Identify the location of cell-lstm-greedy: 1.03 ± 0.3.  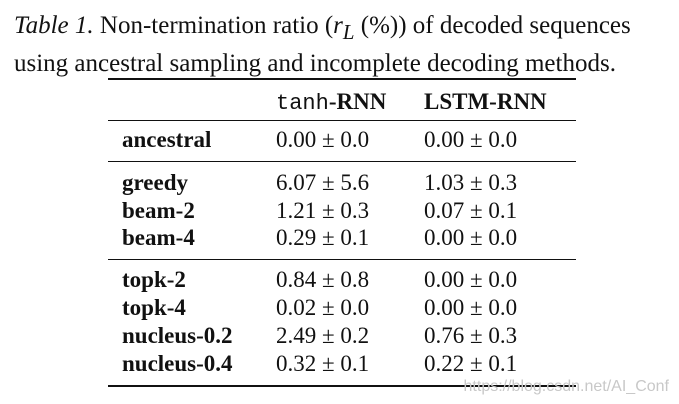
(471, 182).